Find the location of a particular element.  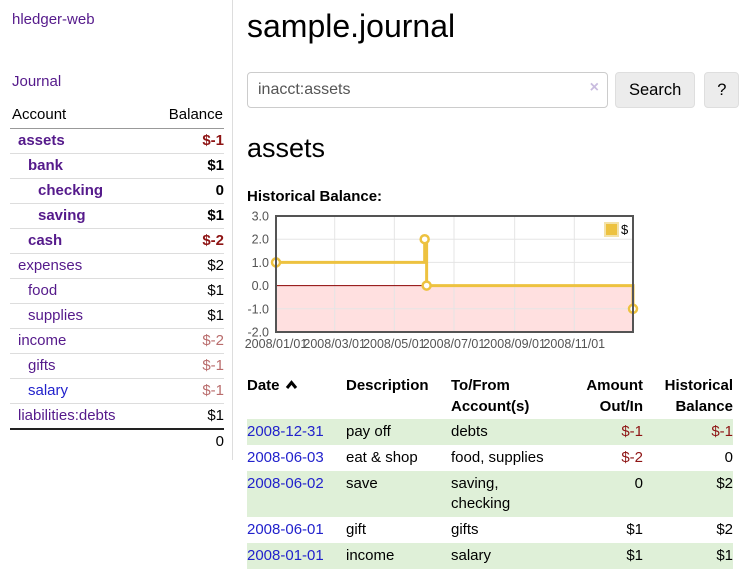

y-tick-label: 2.0 is located at coordinates (260, 240).